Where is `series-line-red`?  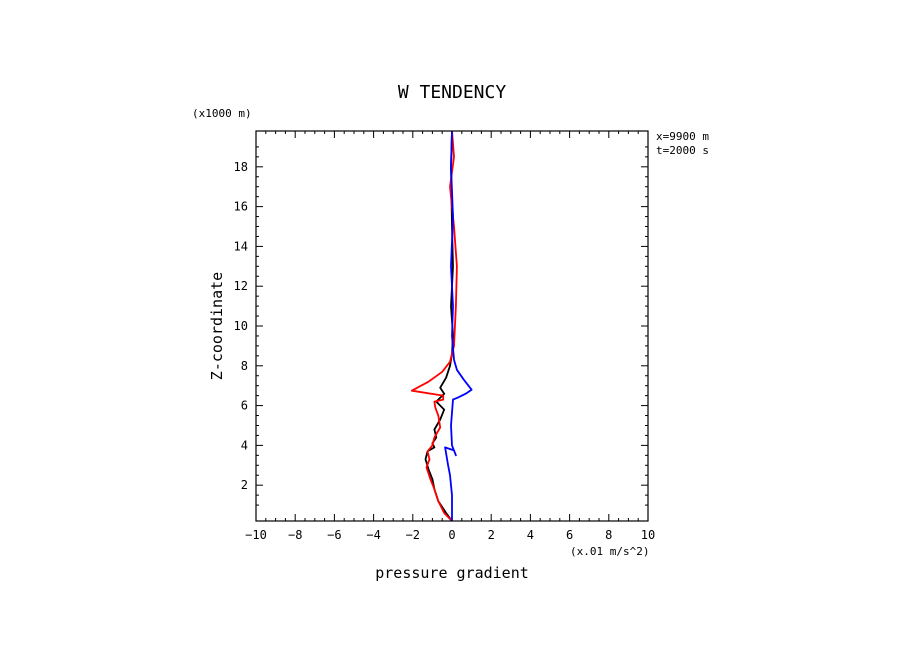
series-line-red is located at coordinates (434, 326).